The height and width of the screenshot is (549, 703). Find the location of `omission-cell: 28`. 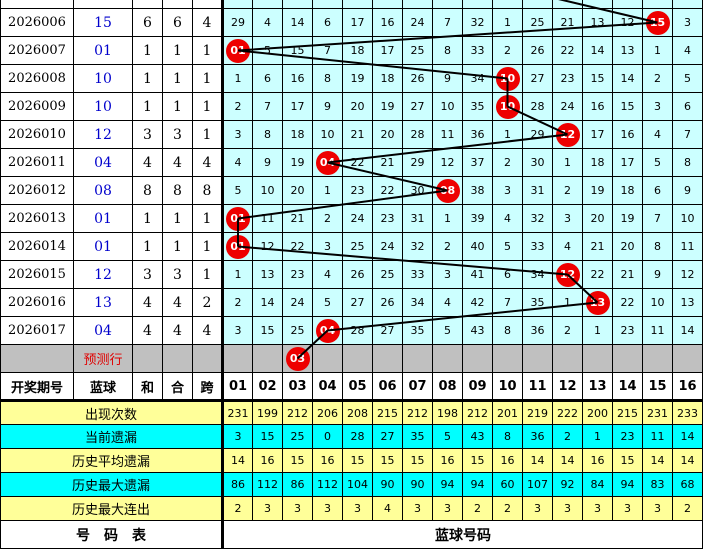

omission-cell: 28 is located at coordinates (537, 106).